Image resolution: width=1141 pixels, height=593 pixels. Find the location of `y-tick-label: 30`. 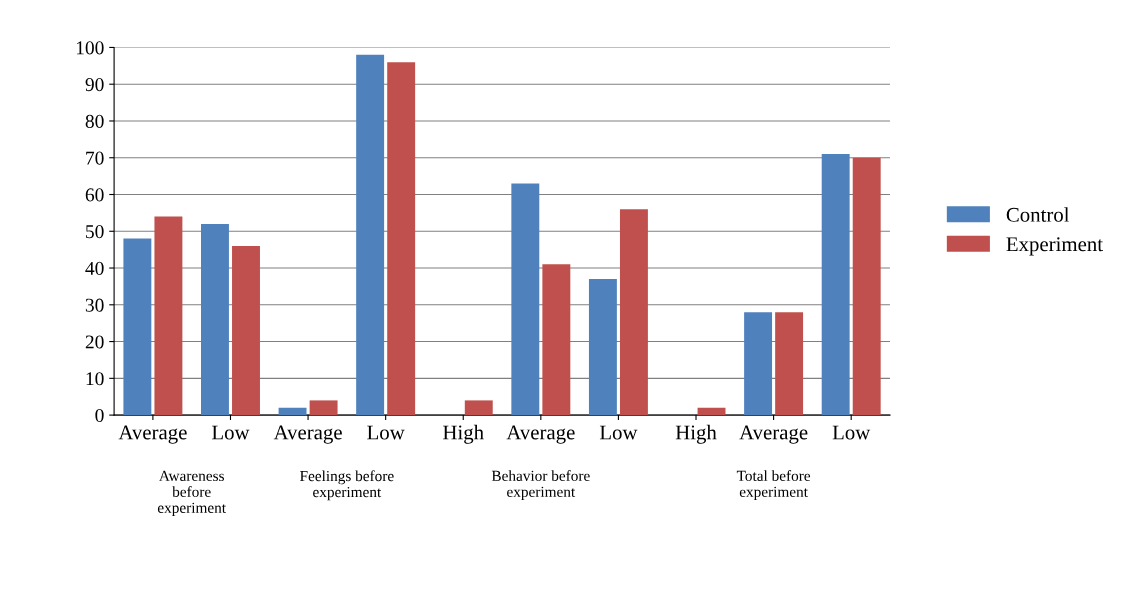

y-tick-label: 30 is located at coordinates (94, 305).